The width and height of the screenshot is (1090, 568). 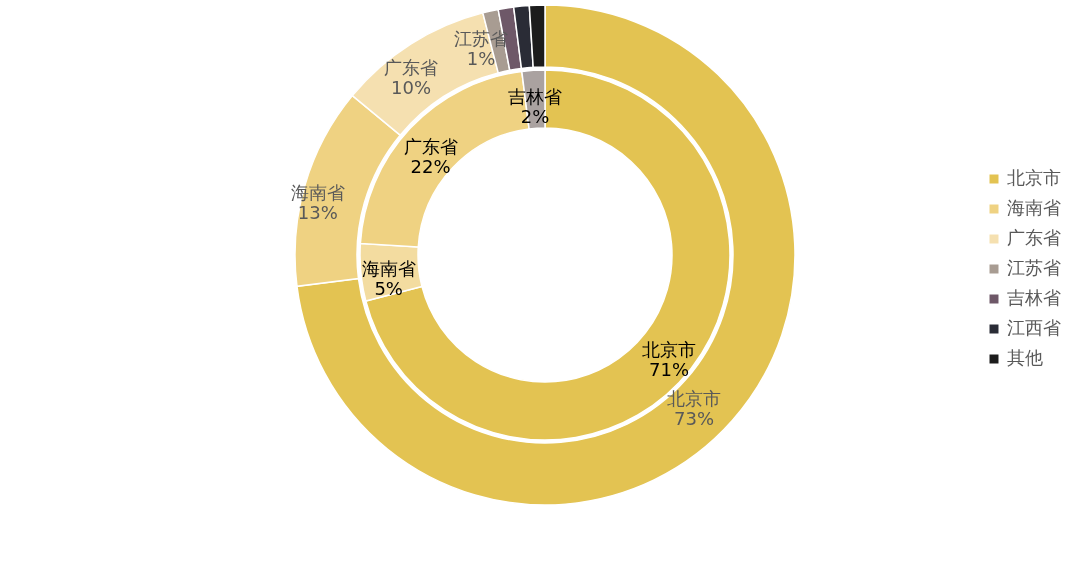 I want to click on data-label: 22%, so click(x=430, y=166).